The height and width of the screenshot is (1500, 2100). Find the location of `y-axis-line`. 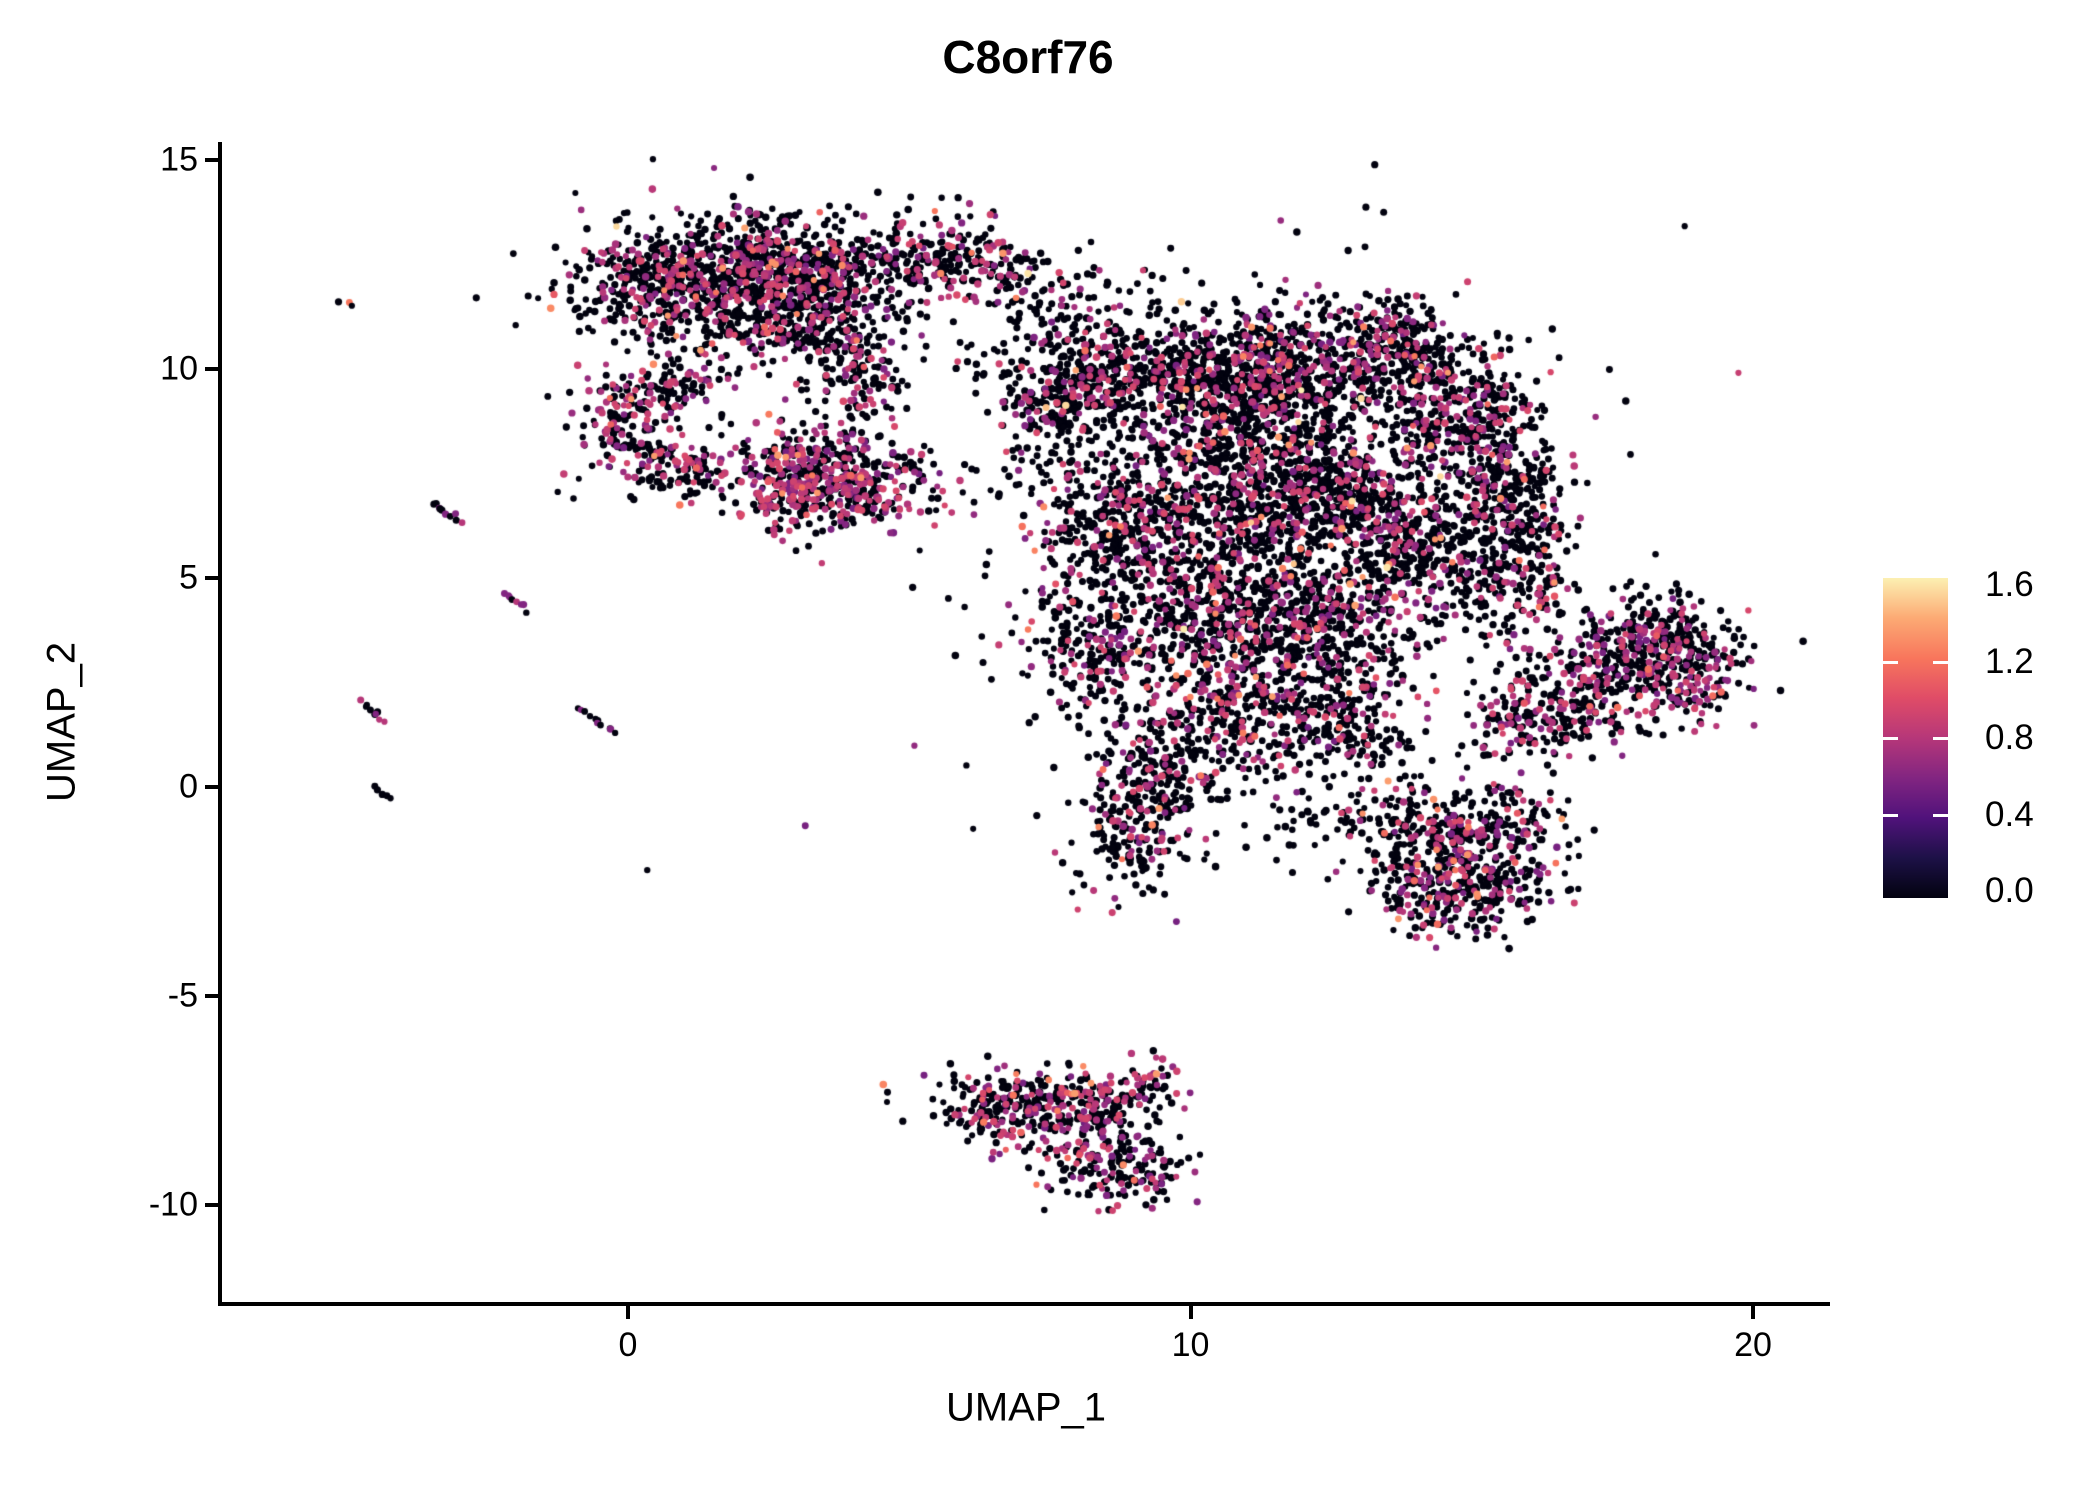

y-axis-line is located at coordinates (220, 724).